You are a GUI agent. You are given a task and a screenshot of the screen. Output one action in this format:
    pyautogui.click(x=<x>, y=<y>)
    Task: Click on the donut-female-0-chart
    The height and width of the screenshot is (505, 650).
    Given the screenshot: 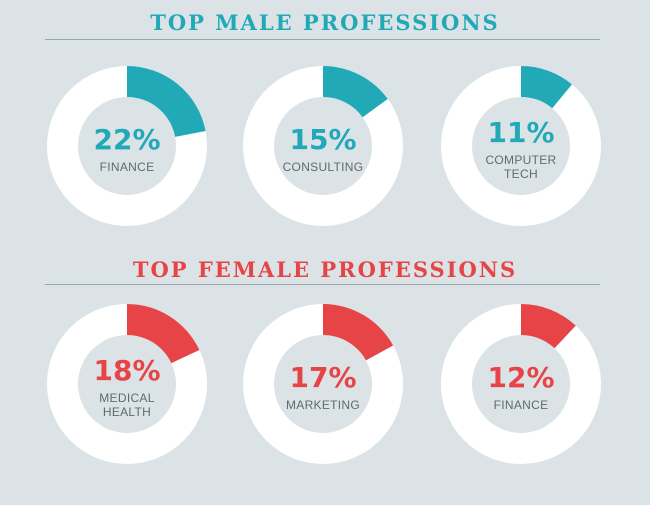 What is the action you would take?
    pyautogui.click(x=127, y=384)
    